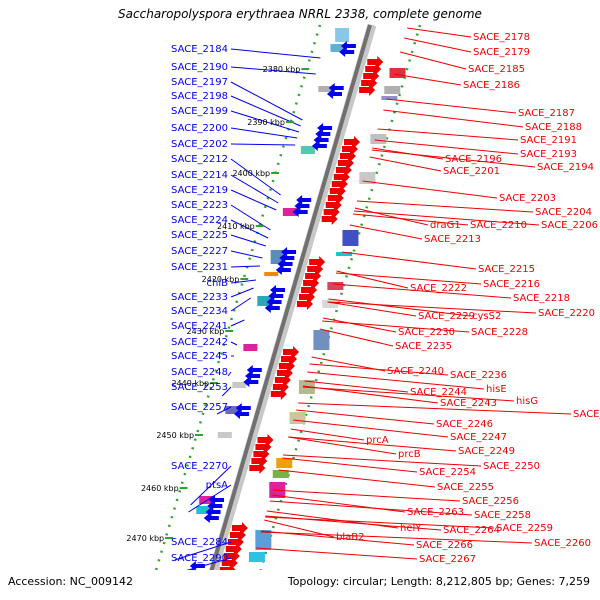  Describe the element at coordinates (496, 69) in the screenshot. I see `right-gene-label: SACE_2185` at that location.